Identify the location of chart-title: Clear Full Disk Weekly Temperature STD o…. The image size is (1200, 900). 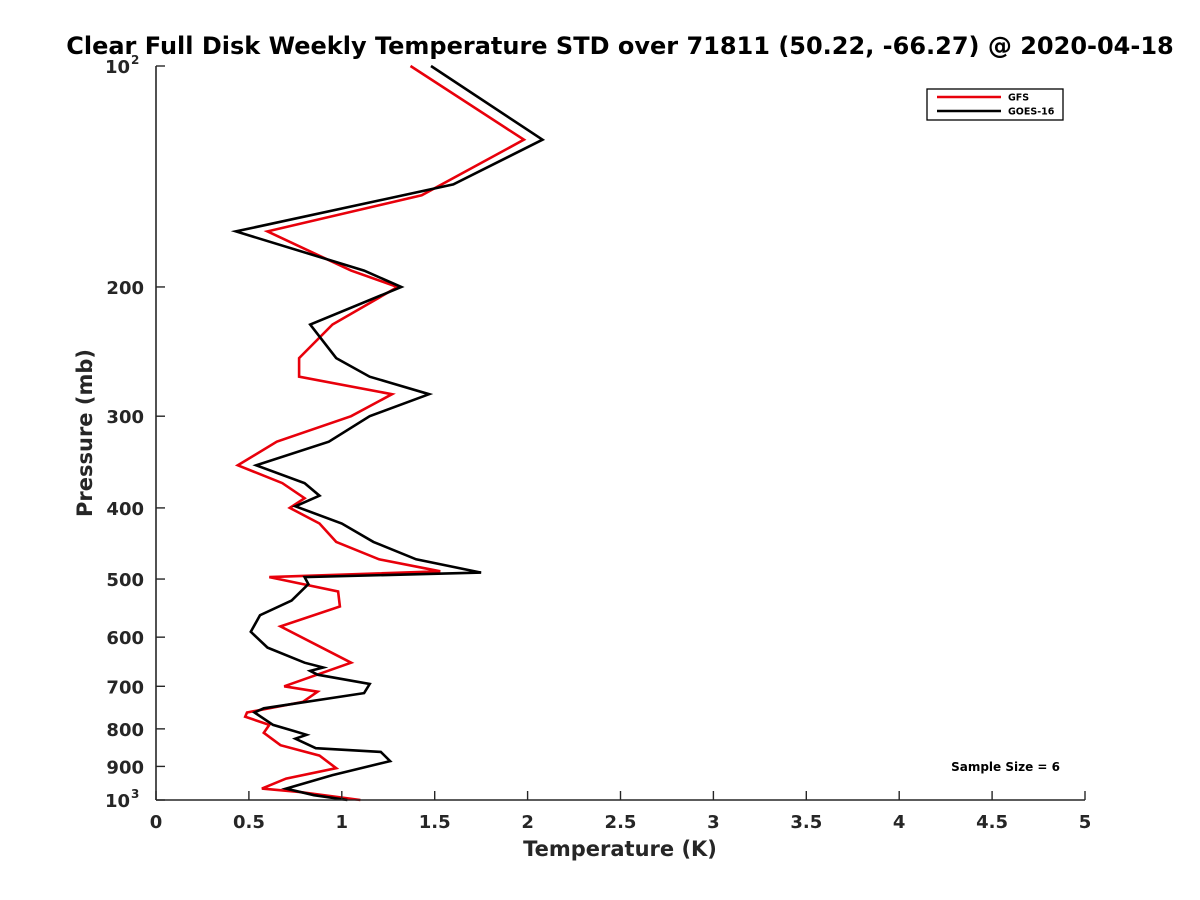
(620, 46).